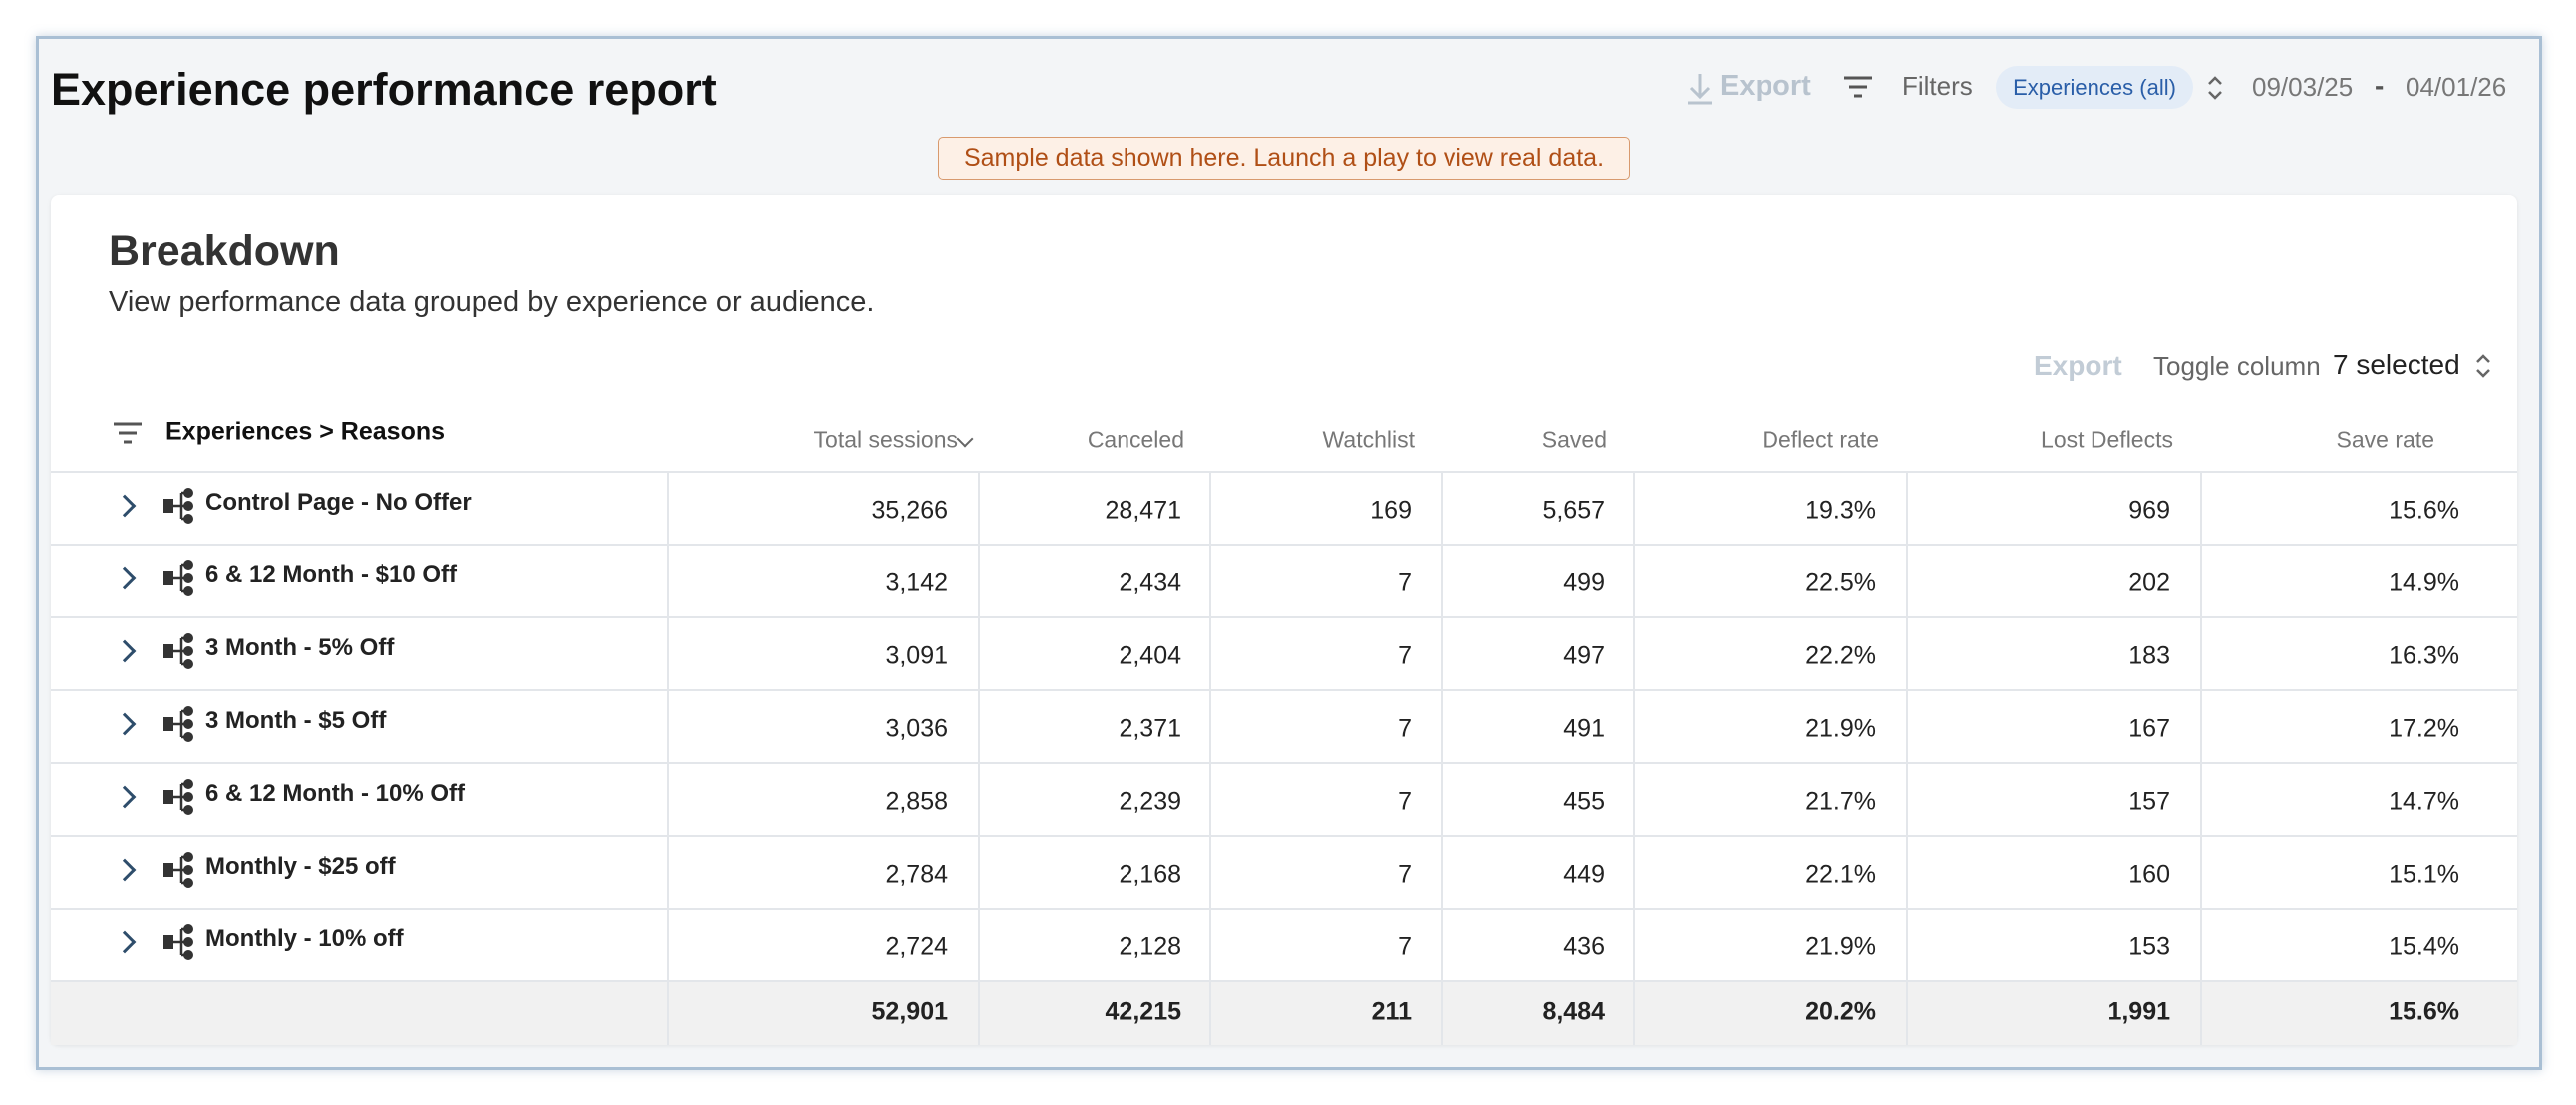  What do you see at coordinates (2149, 801) in the screenshot?
I see `cell-value: 157` at bounding box center [2149, 801].